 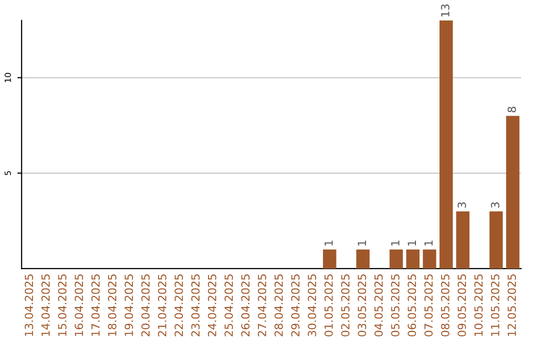 I want to click on x-tick-label: 05.05.2025, so click(x=395, y=305).